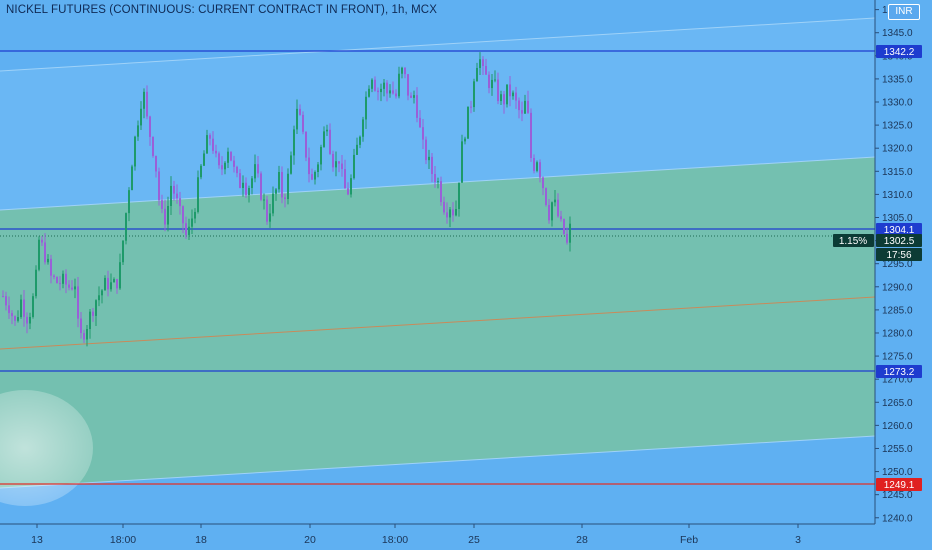 The image size is (932, 555). Describe the element at coordinates (899, 229) in the screenshot. I see `current-level-label: 1304.1` at that location.